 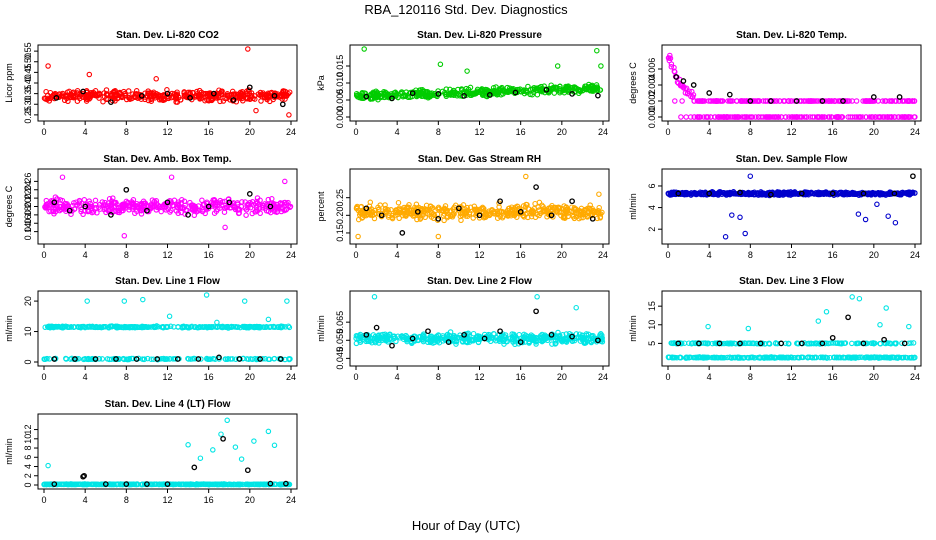 What do you see at coordinates (652, 101) in the screenshot?
I see `y-tick-label: 0.002` at bounding box center [652, 101].